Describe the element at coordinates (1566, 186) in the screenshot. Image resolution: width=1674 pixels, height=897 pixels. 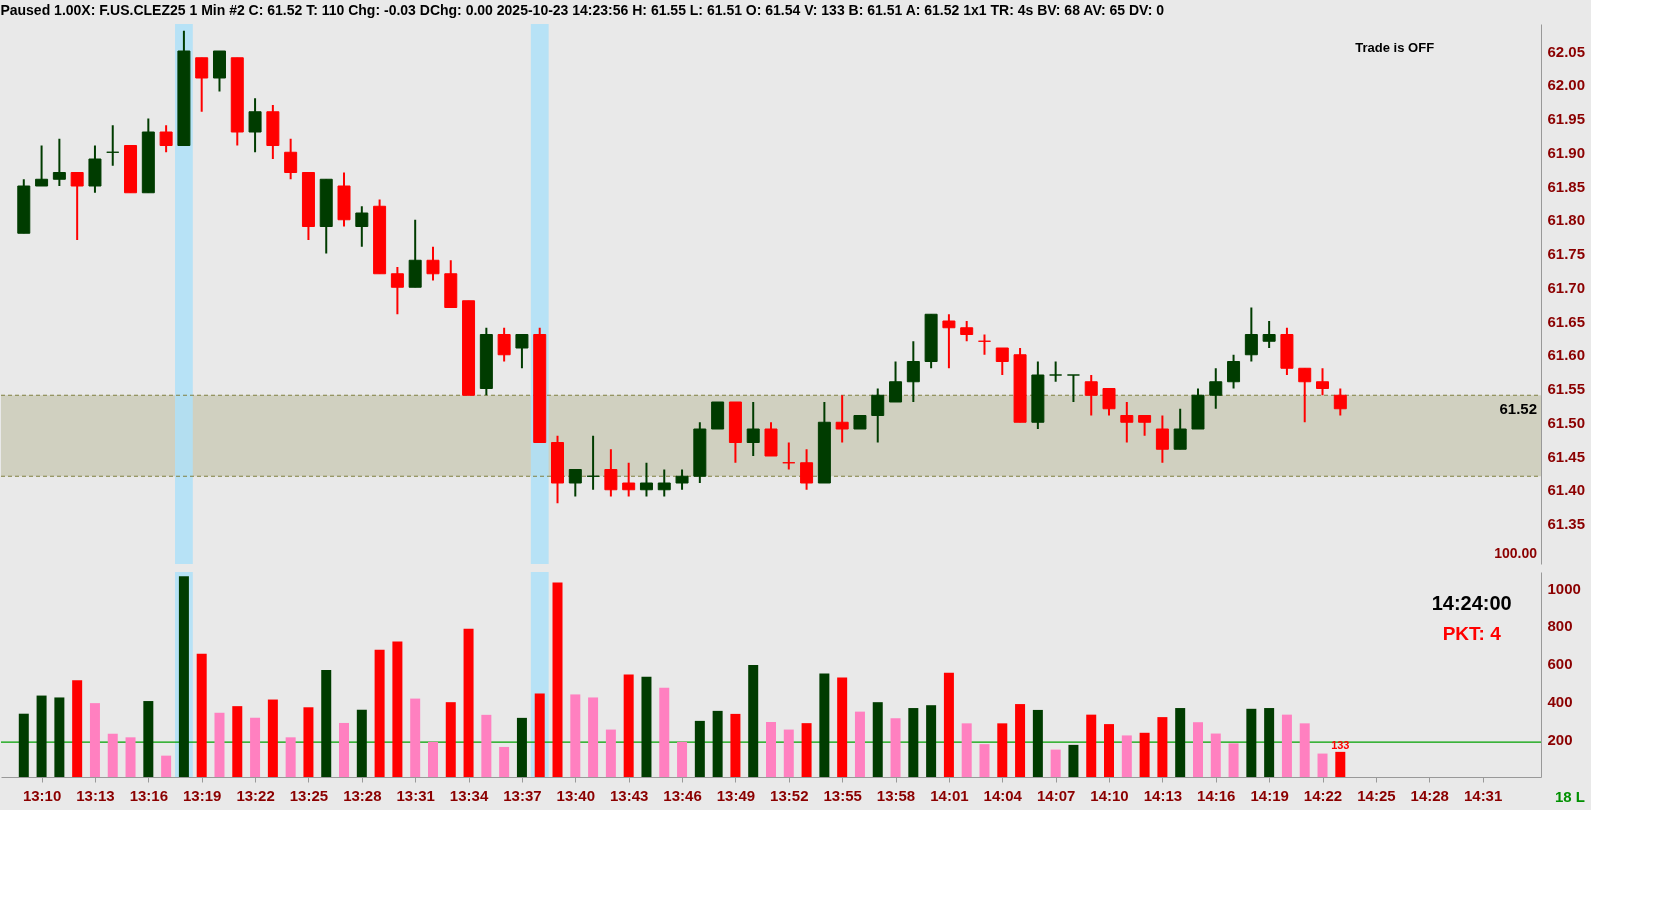
I see `y-tick-label: 61.85` at that location.